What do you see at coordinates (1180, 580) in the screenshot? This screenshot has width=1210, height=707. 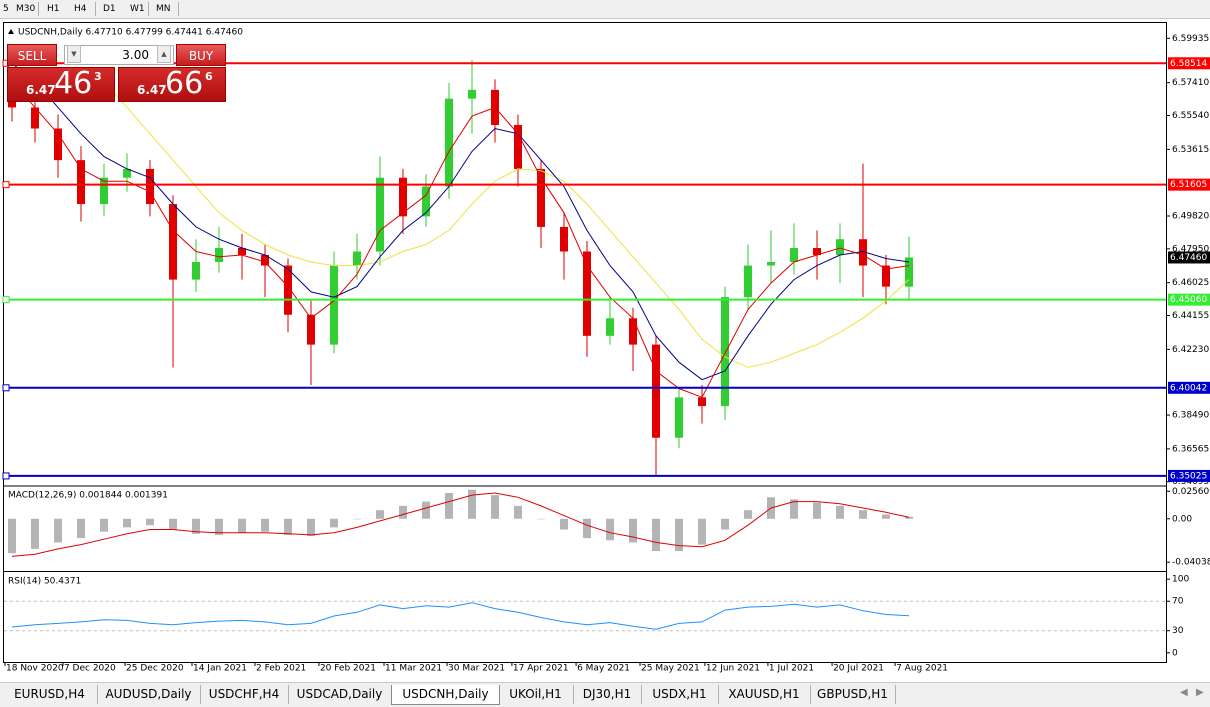 I see `y-tick-label: 100` at bounding box center [1180, 580].